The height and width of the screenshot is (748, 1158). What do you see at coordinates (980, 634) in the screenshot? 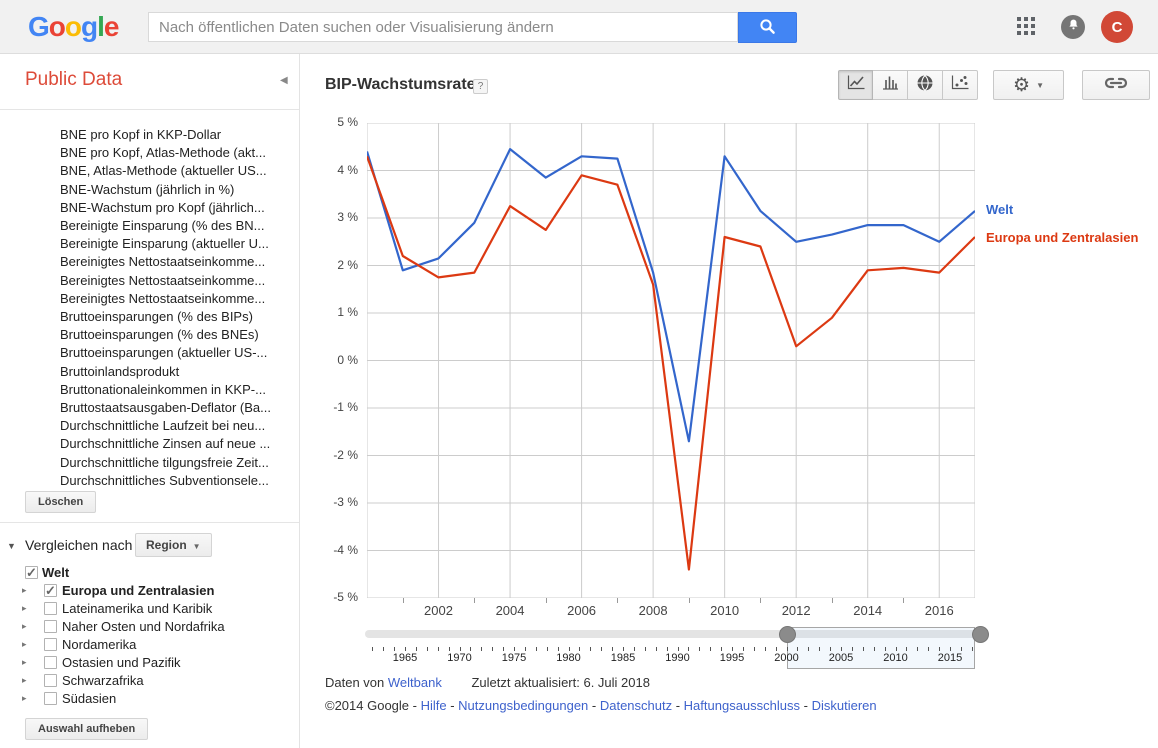
I see `timeline-handle-end` at bounding box center [980, 634].